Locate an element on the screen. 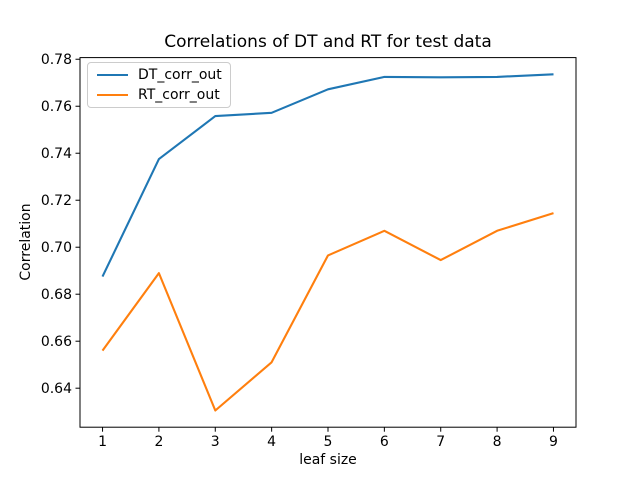  x-tick-label: 3 is located at coordinates (215, 442).